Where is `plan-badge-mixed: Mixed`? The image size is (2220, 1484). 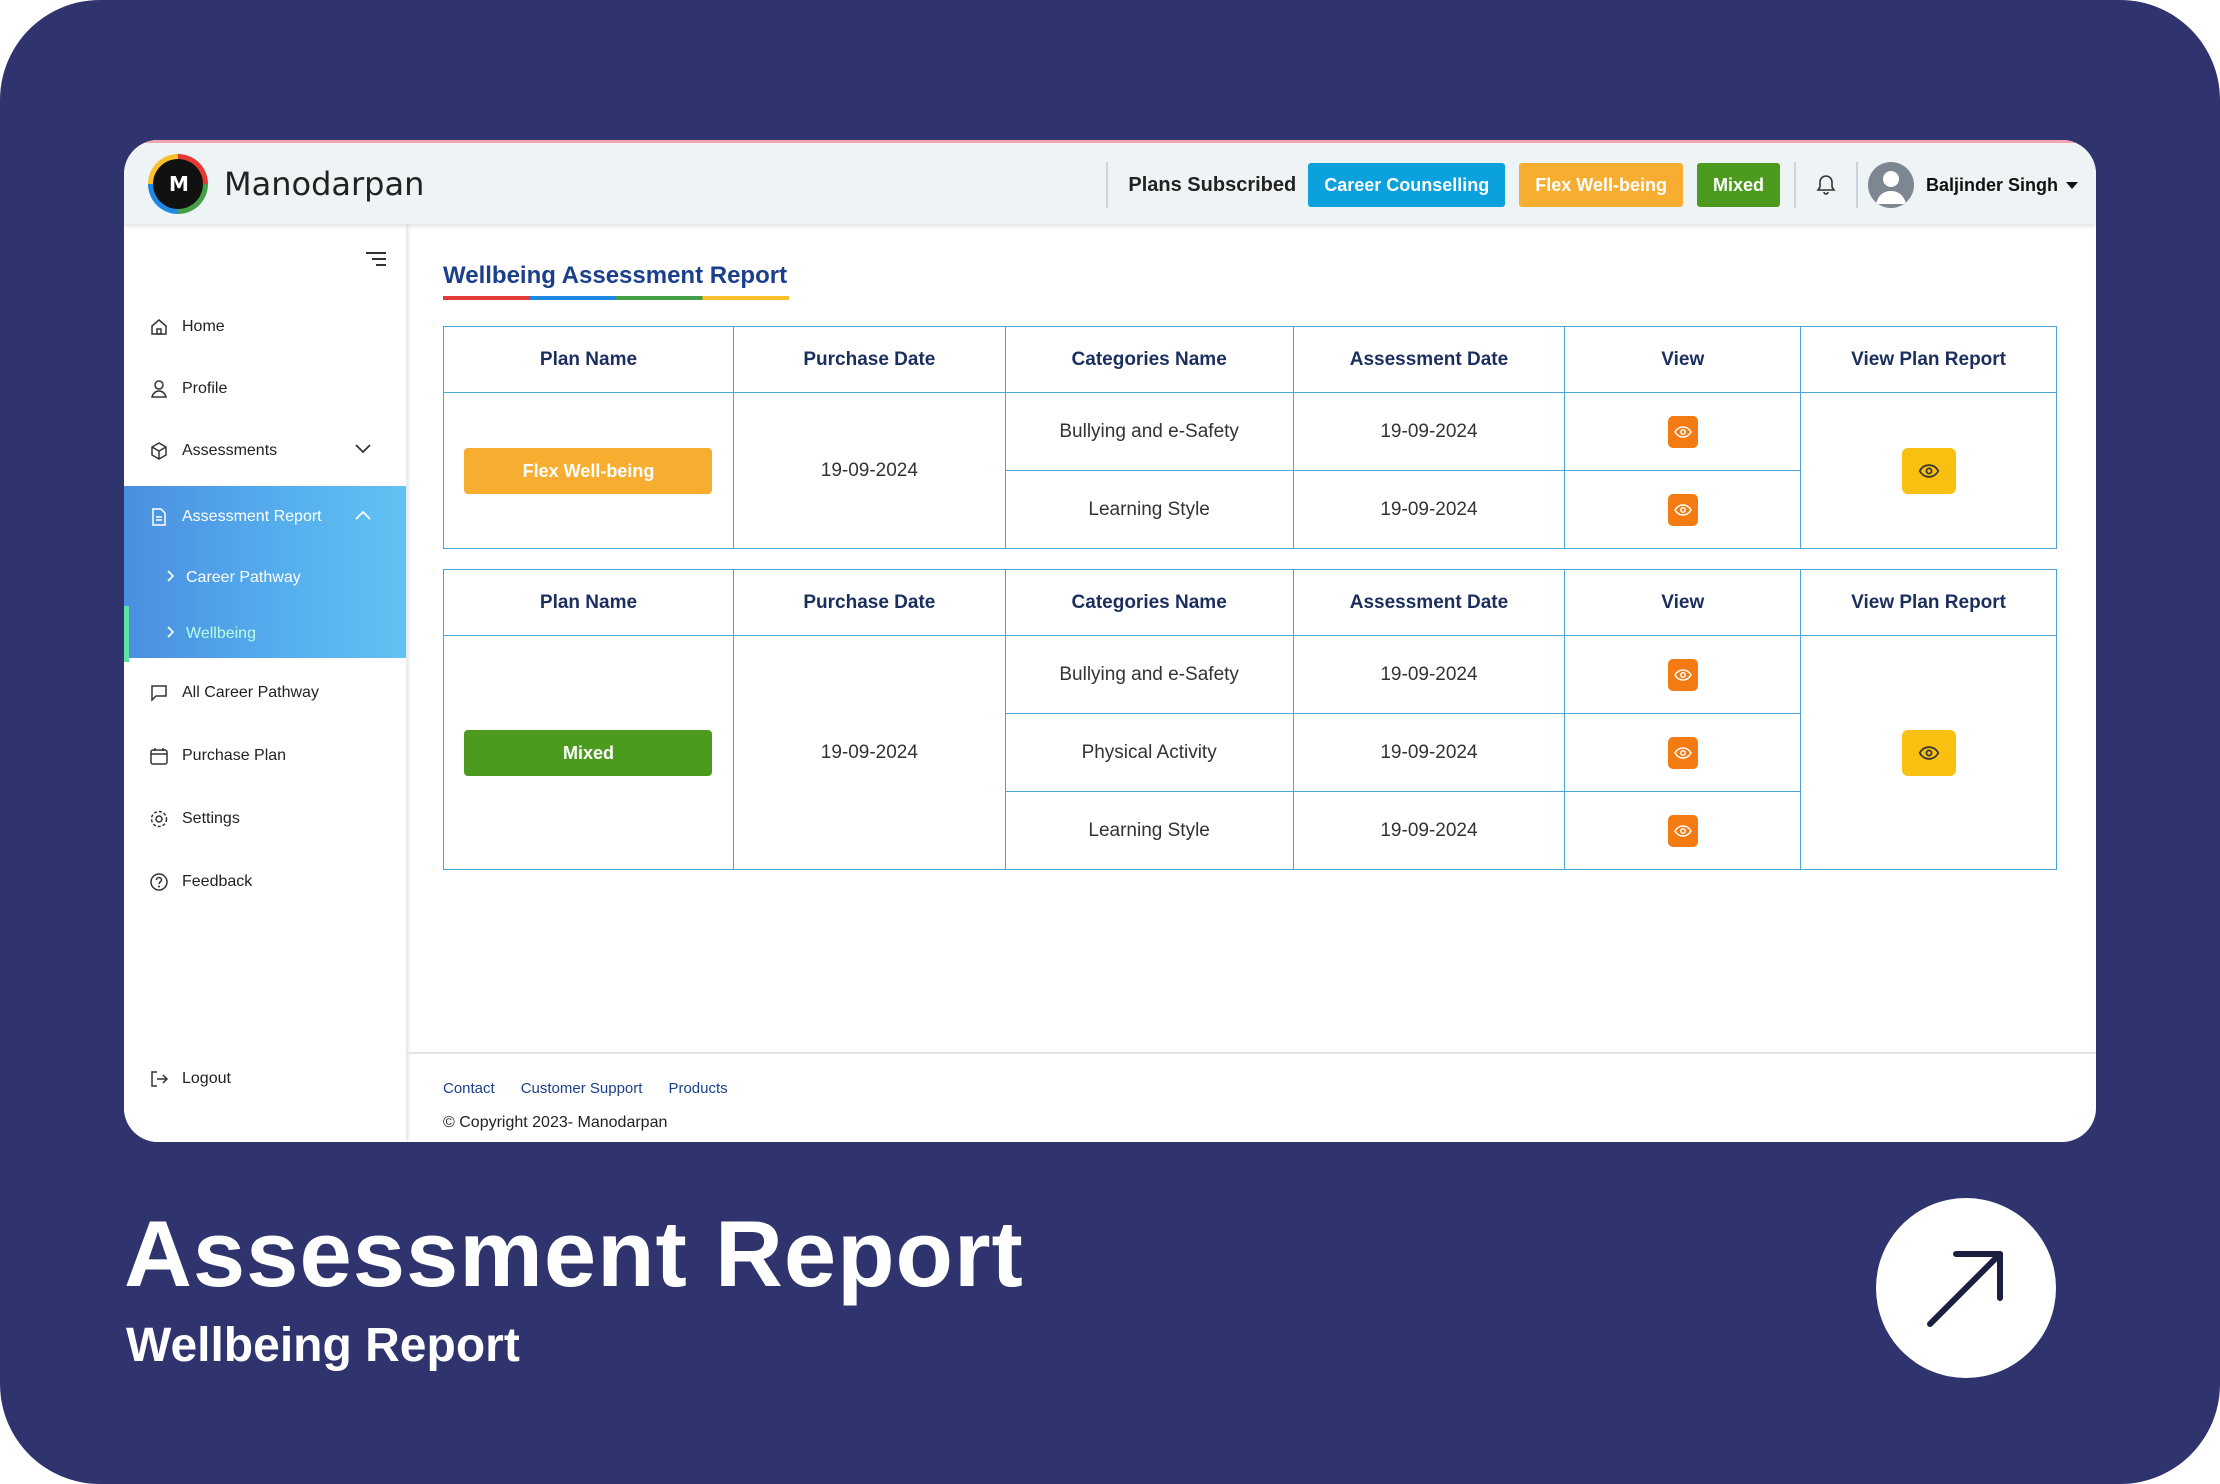
plan-badge-mixed: Mixed is located at coordinates (588, 752).